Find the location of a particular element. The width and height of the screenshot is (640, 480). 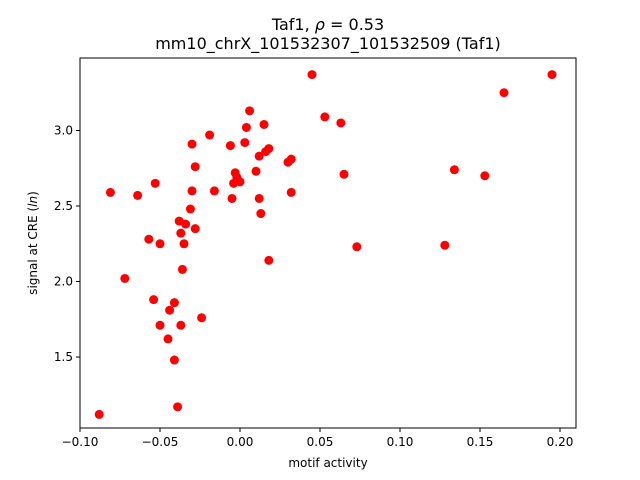

chart-title-line2: mm10_chrX_101532307_101532509 (Taf1) is located at coordinates (328, 44).